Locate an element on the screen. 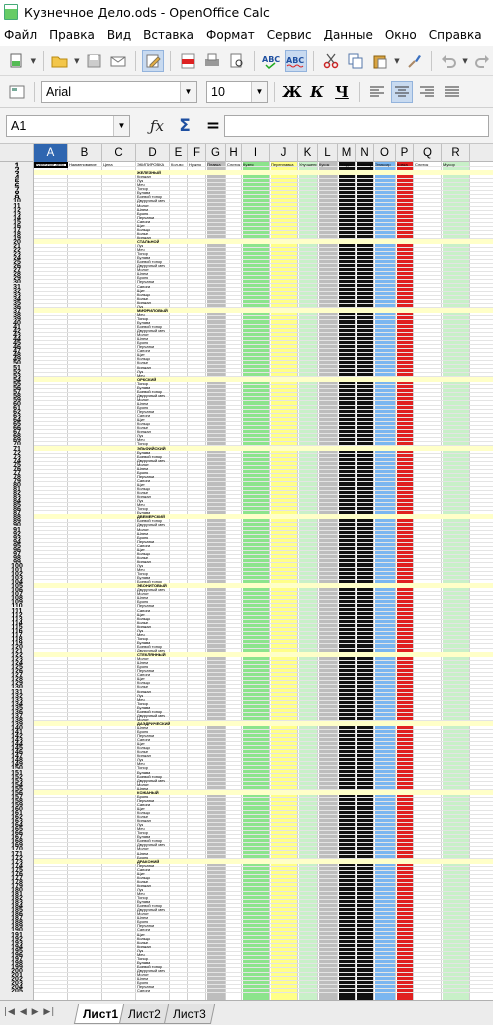  row-header: 146 is located at coordinates (17, 751).